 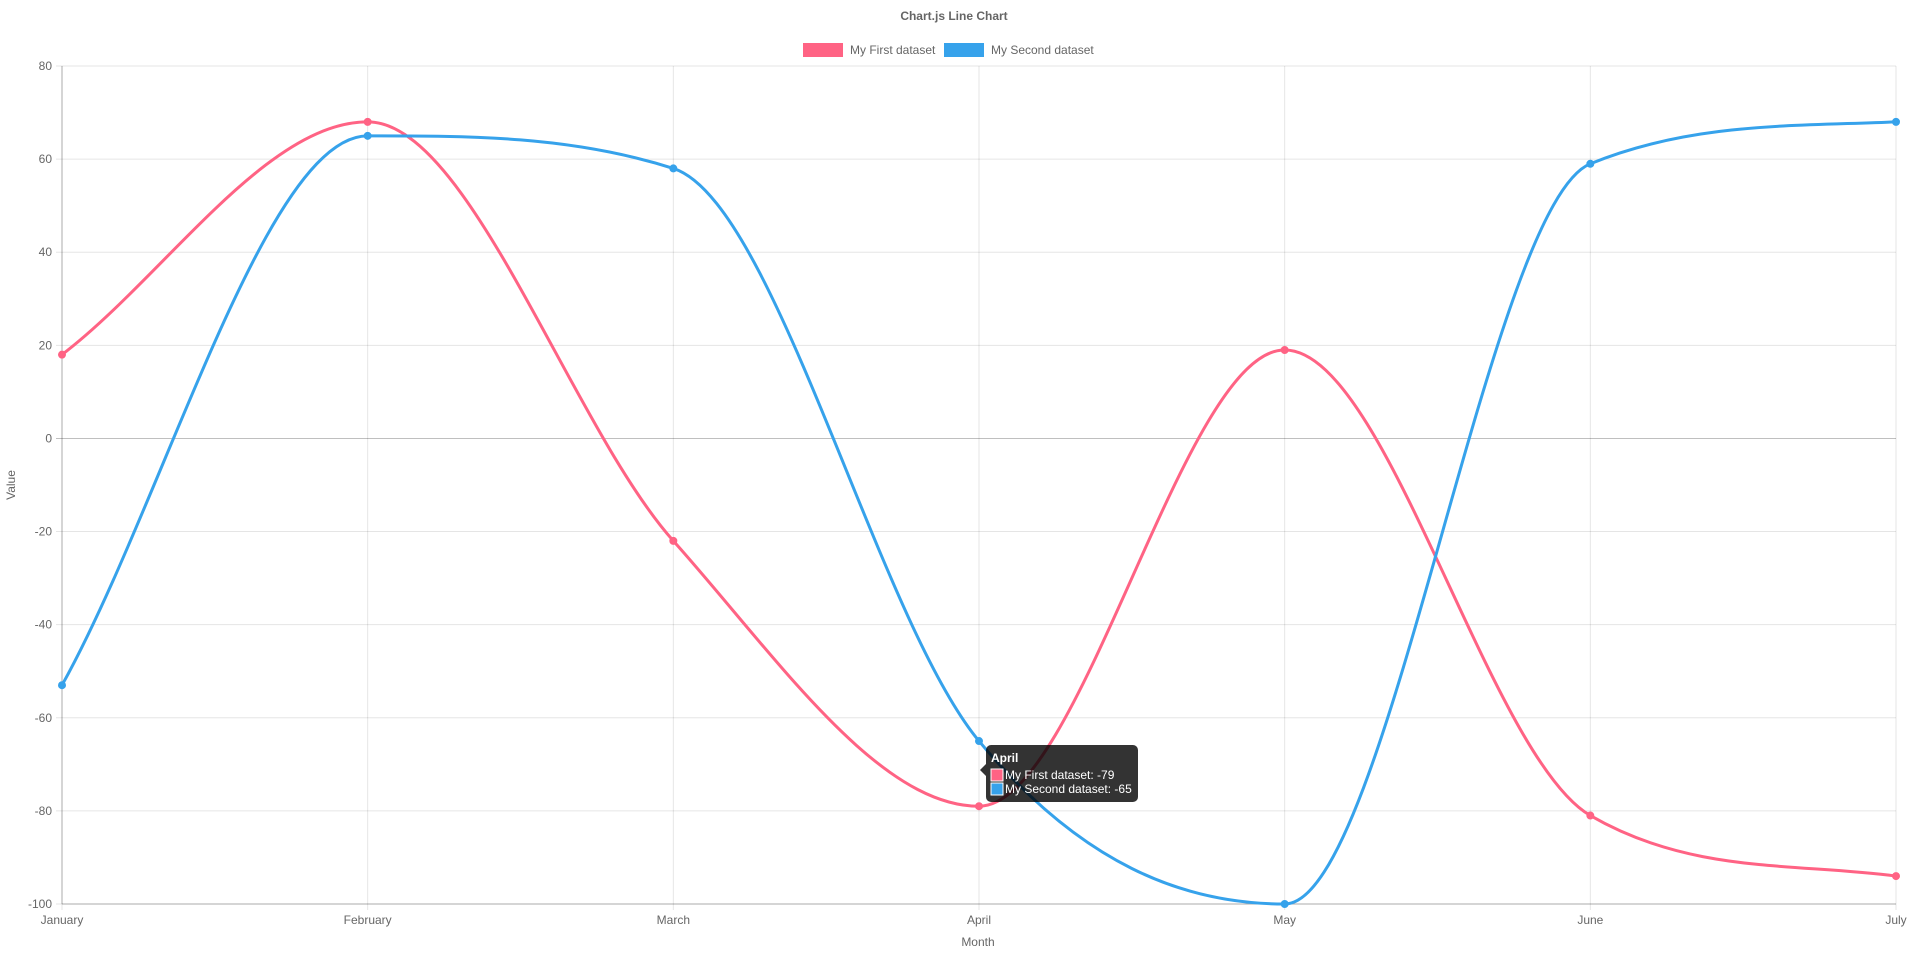 I want to click on tooltip-title: April, so click(x=1004, y=758).